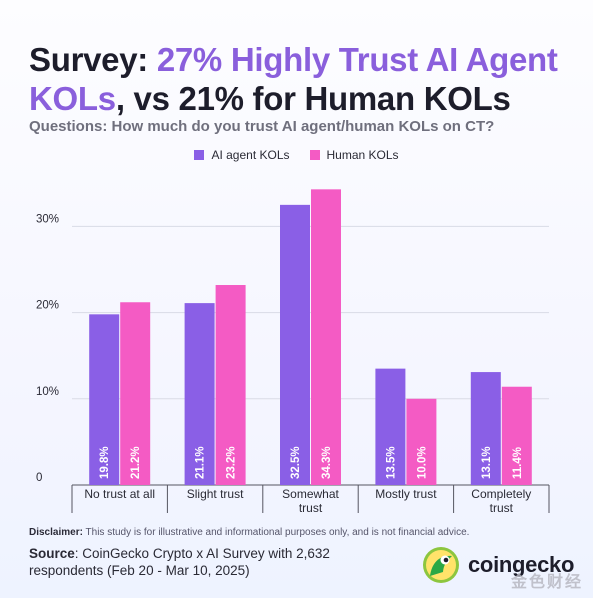  Describe the element at coordinates (501, 494) in the screenshot. I see `x-tick-label: Completely` at that location.